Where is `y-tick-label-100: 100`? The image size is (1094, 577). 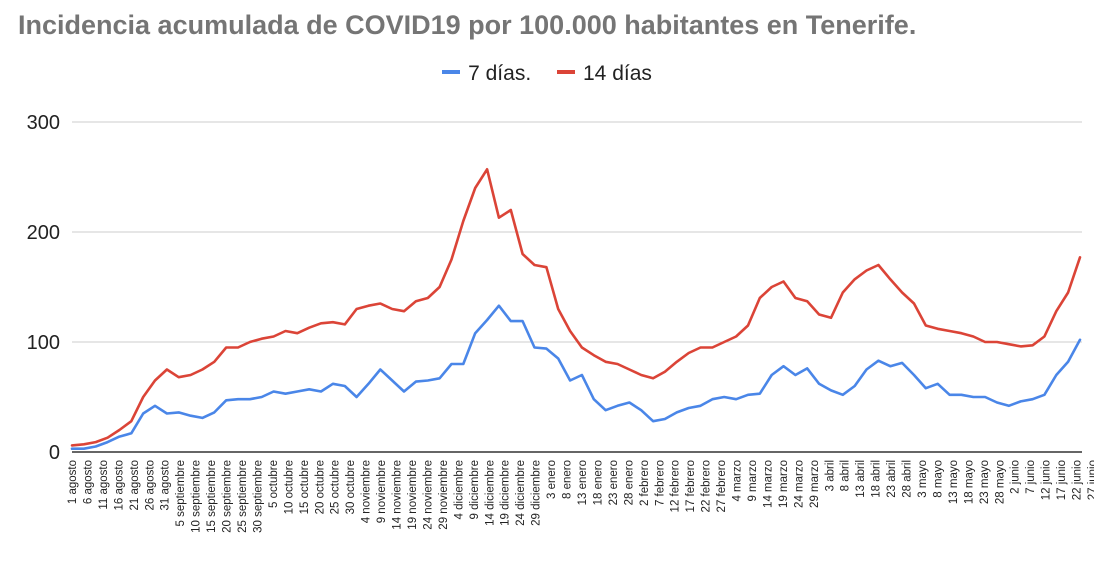 y-tick-label-100: 100 is located at coordinates (43, 343).